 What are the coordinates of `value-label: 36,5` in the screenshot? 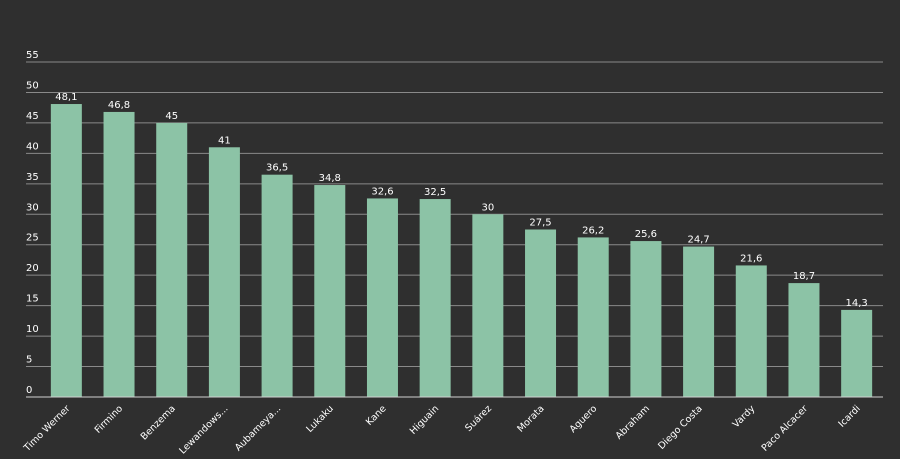 It's located at (277, 168).